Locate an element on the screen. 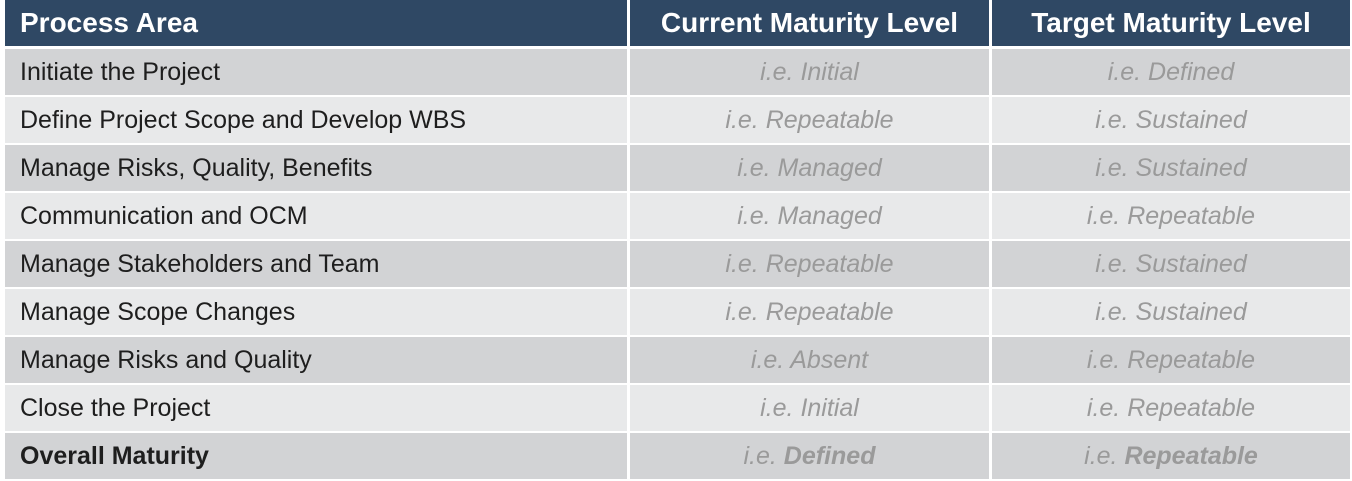 This screenshot has height=481, width=1352. overall-current-level-cell: i.e. Defined is located at coordinates (808, 457).